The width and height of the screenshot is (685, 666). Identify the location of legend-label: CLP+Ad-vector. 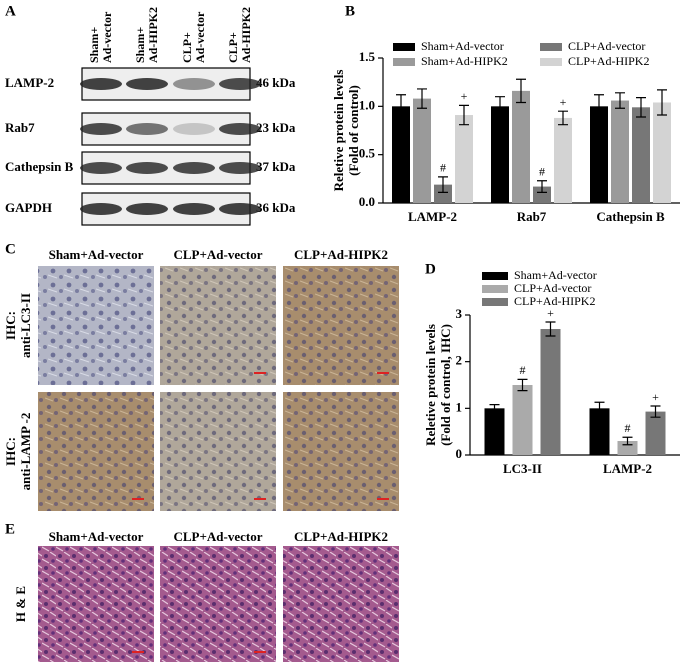
(606, 46).